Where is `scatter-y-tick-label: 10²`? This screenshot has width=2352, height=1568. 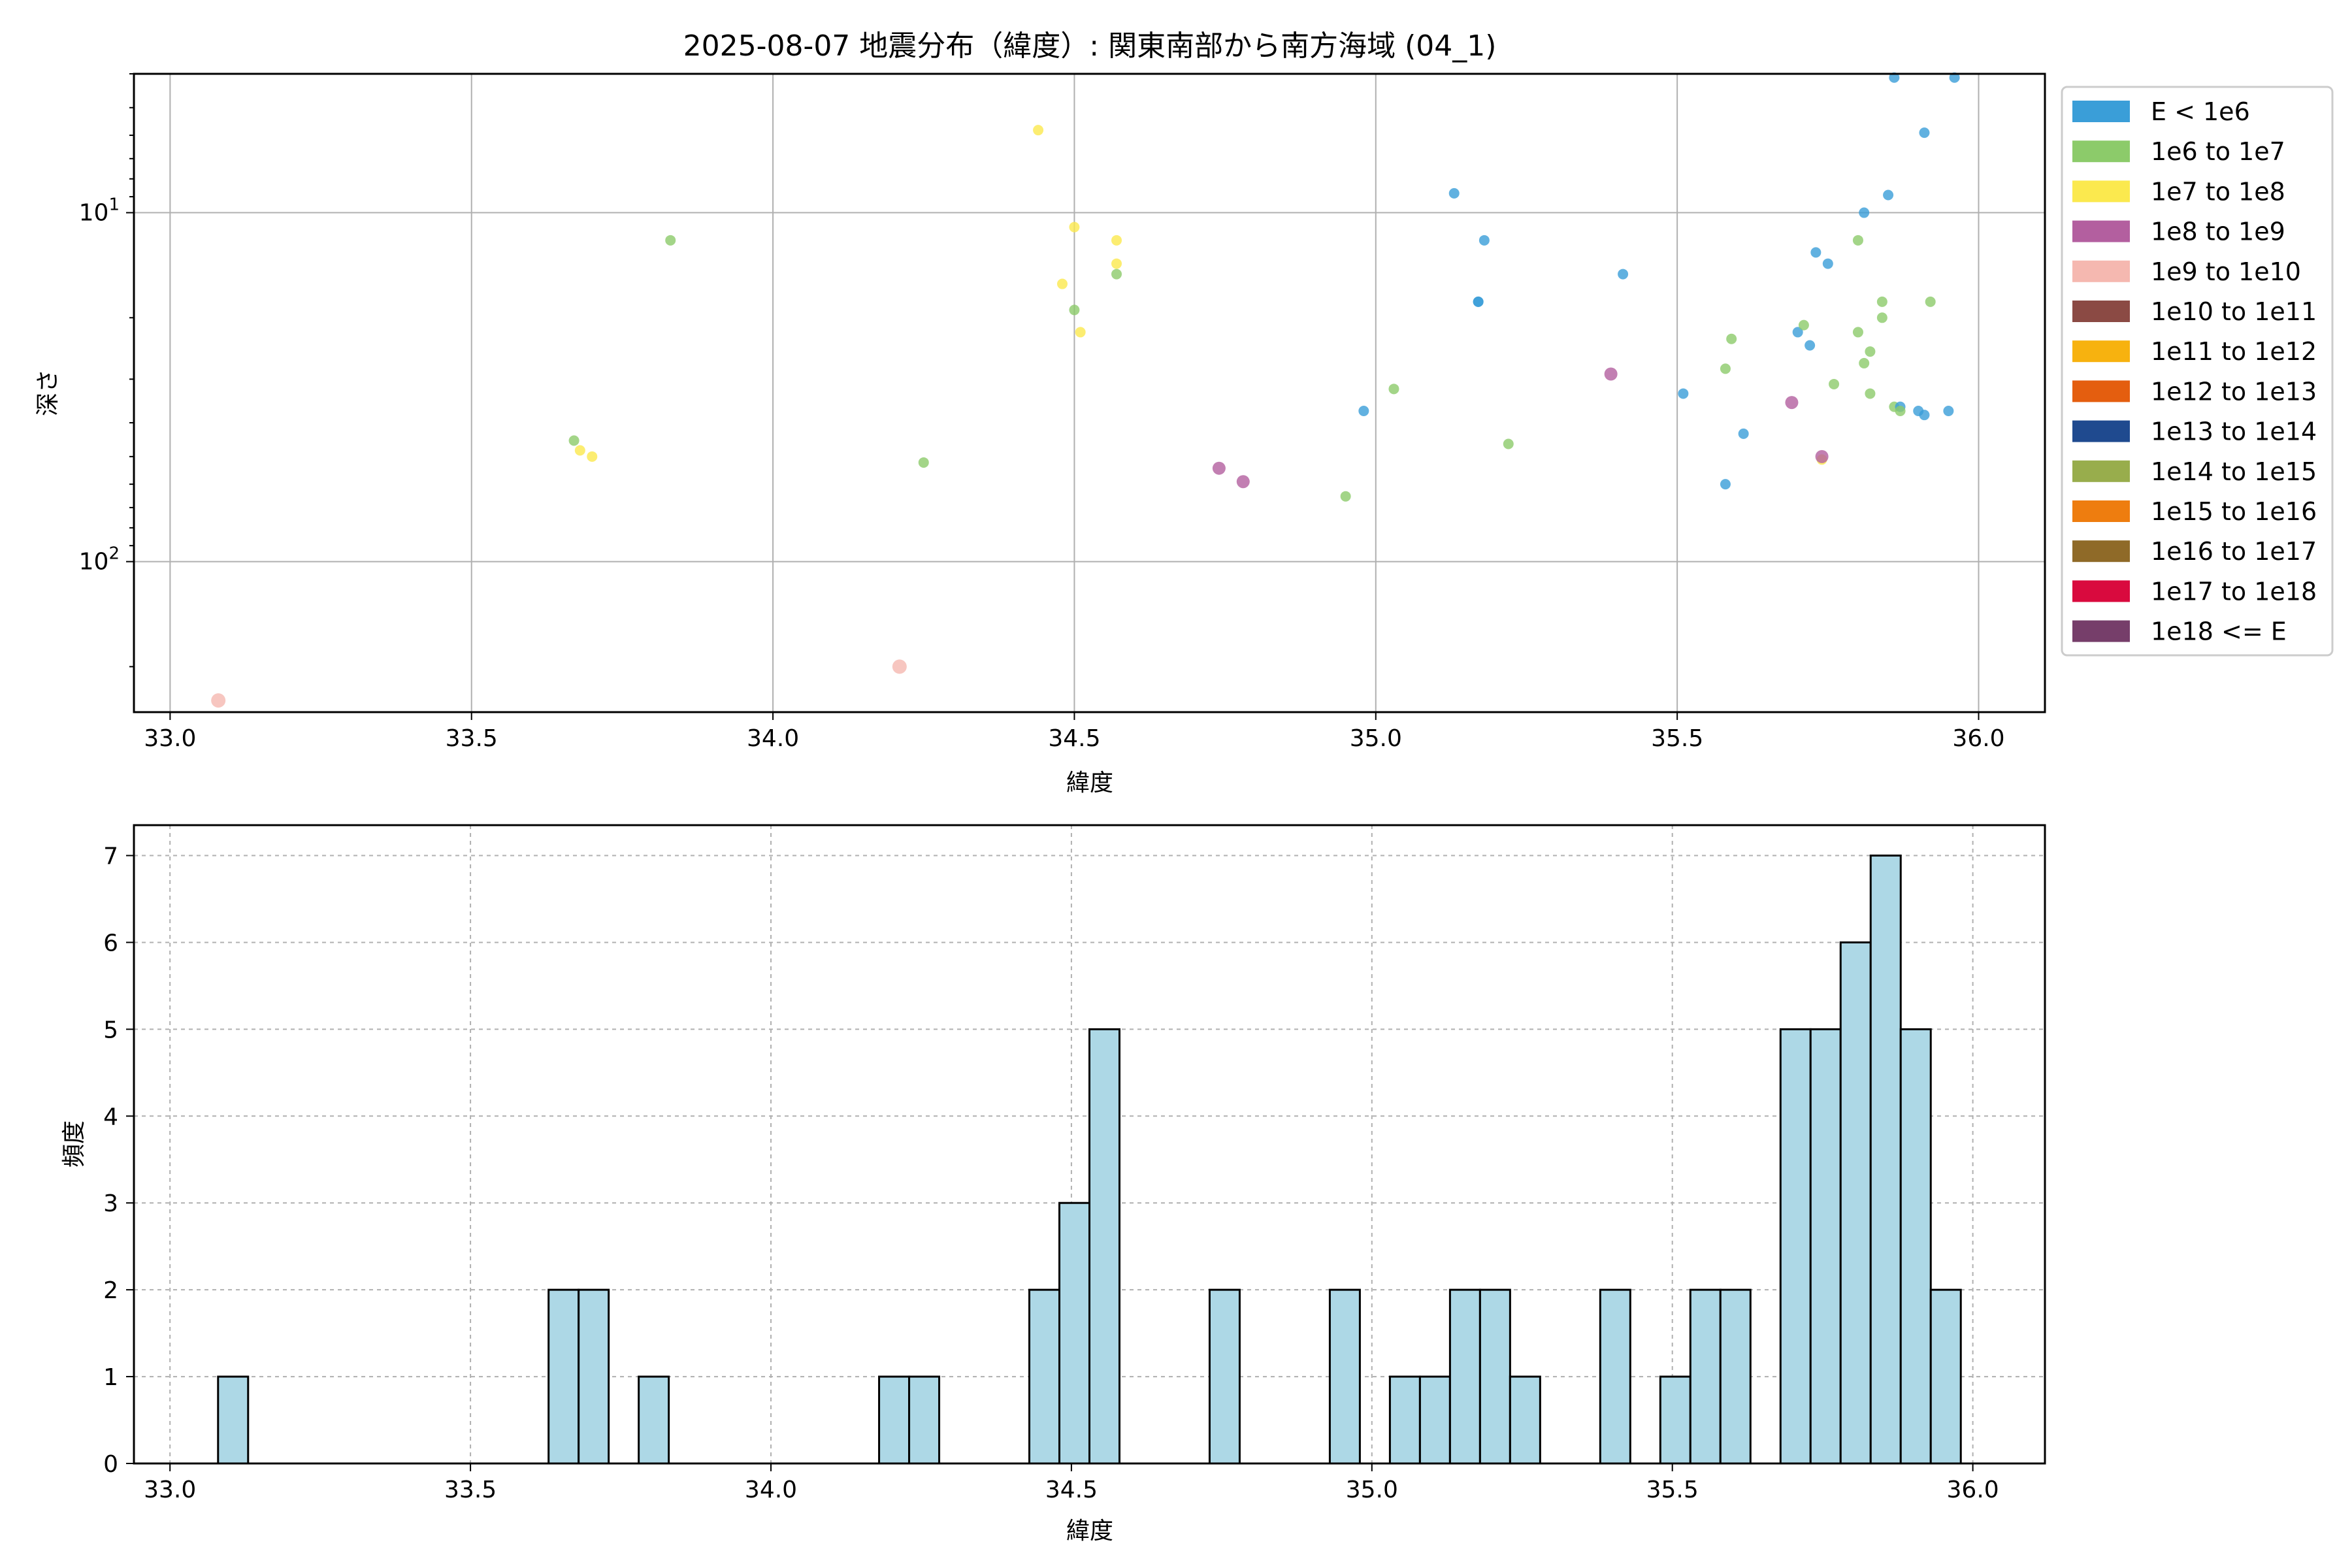 scatter-y-tick-label: 10² is located at coordinates (99, 560).